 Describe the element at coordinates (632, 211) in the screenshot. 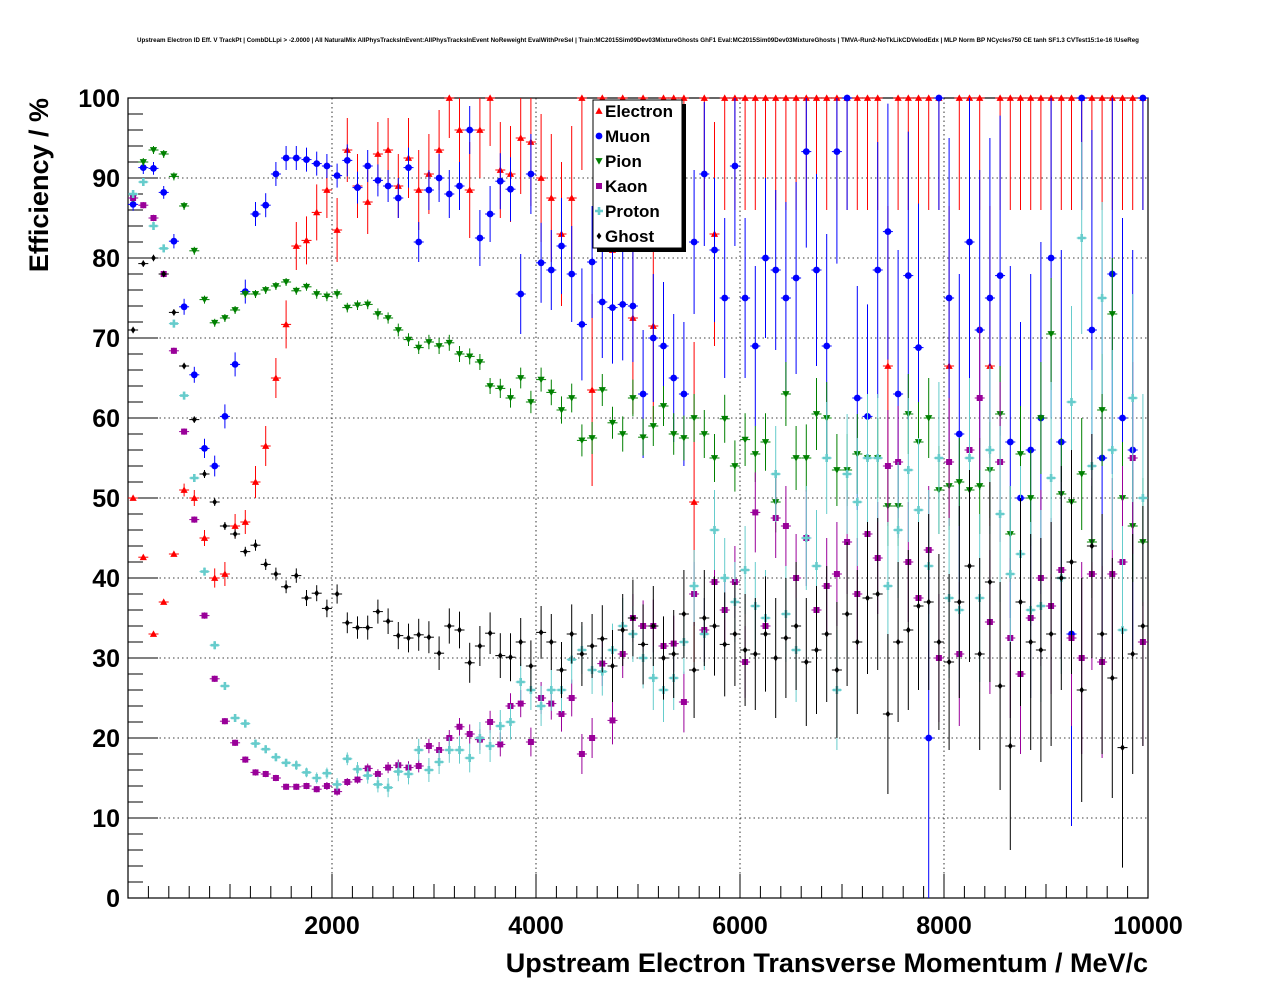

I see `legend-label: Proton` at that location.